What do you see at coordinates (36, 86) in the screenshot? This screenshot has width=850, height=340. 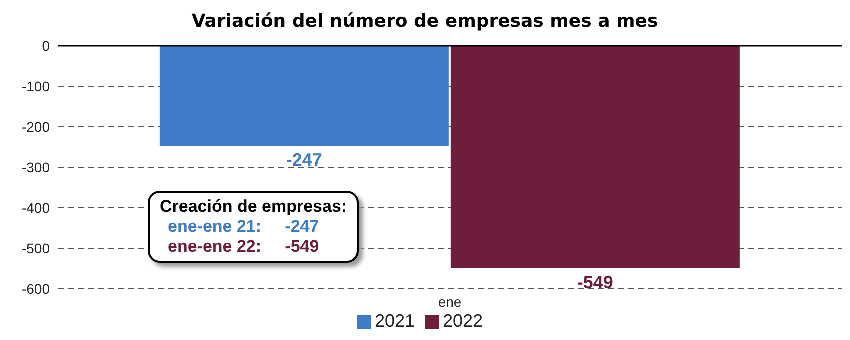 I see `y-tick-label: -100` at bounding box center [36, 86].